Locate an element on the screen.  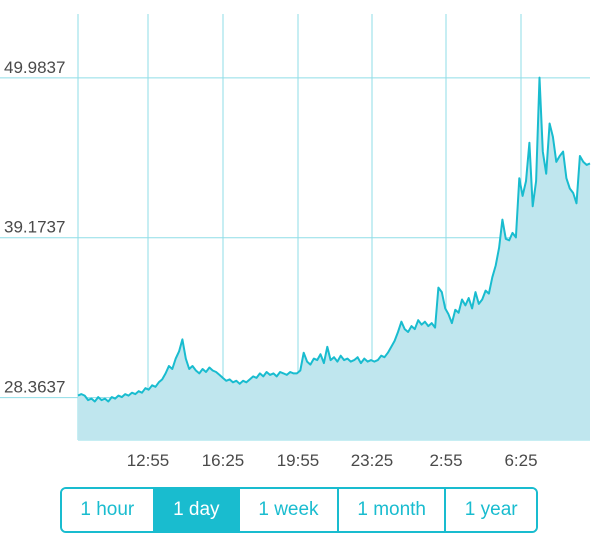
x-tick-label: 12:55 is located at coordinates (148, 460).